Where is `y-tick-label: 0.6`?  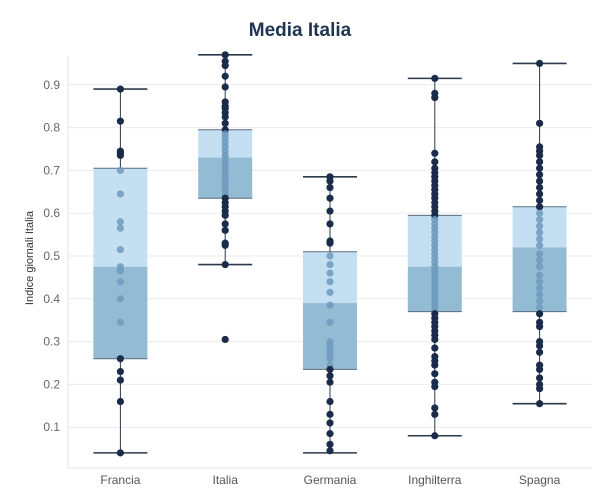
y-tick-label: 0.6 is located at coordinates (51, 213).